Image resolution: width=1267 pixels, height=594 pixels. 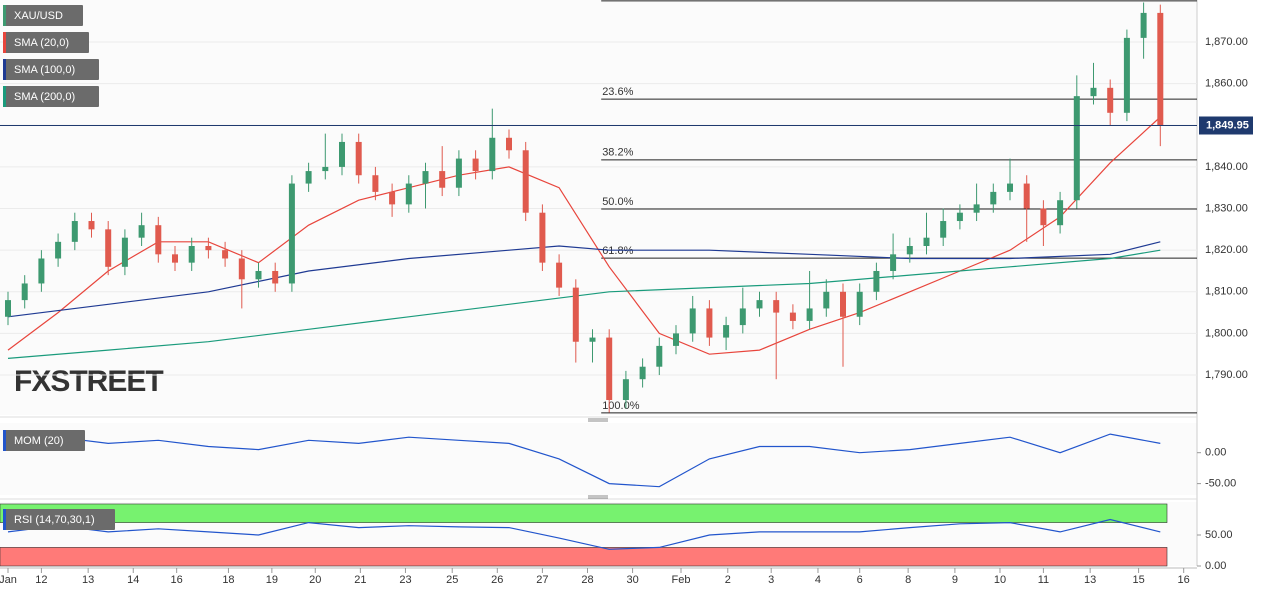 What do you see at coordinates (1226, 292) in the screenshot?
I see `y-tick-label: 1,810.00` at bounding box center [1226, 292].